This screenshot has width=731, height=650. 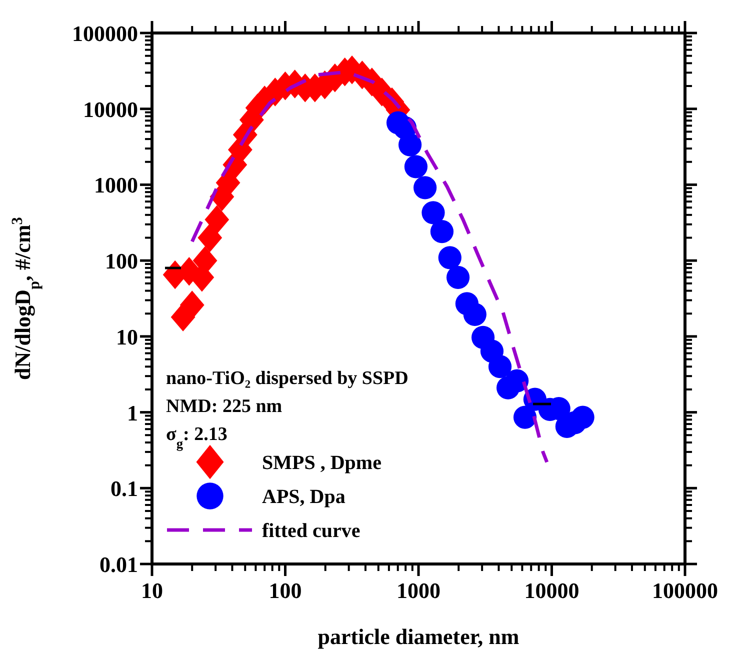 I want to click on y-tick-label: 0.1, so click(x=124, y=489).